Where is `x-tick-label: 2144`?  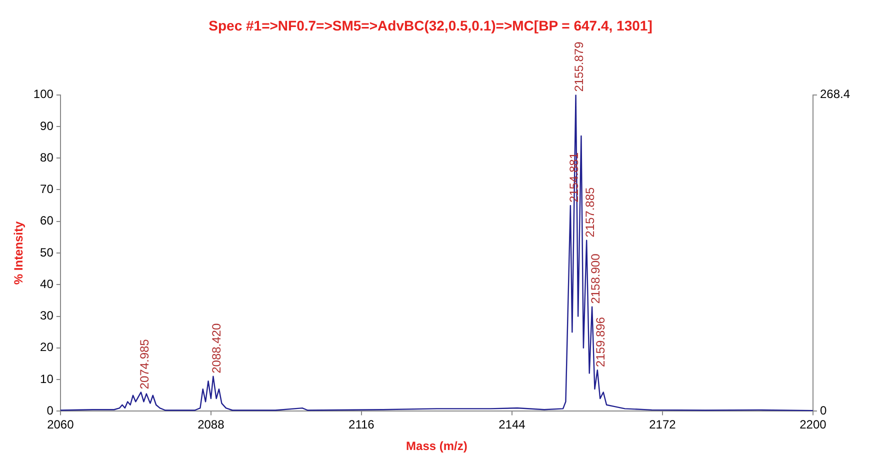
x-tick-label: 2144 is located at coordinates (512, 425).